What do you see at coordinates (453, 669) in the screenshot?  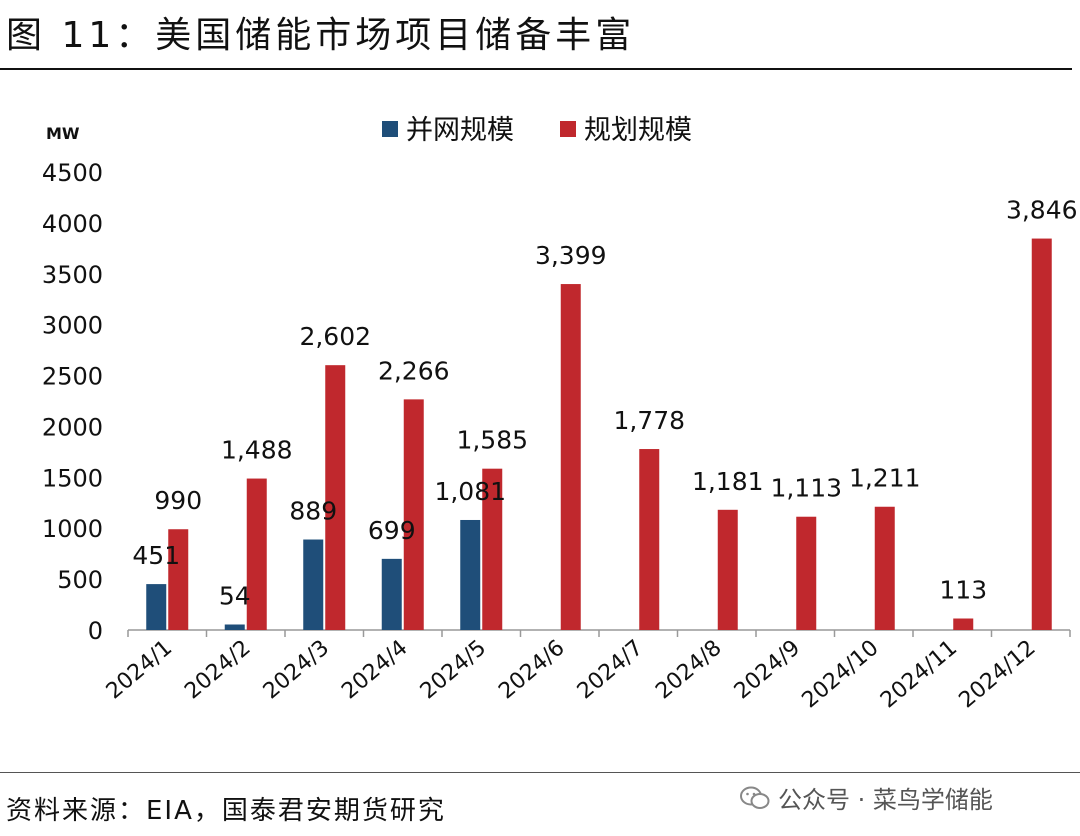 I see `x-tick-label: 2024/5` at bounding box center [453, 669].